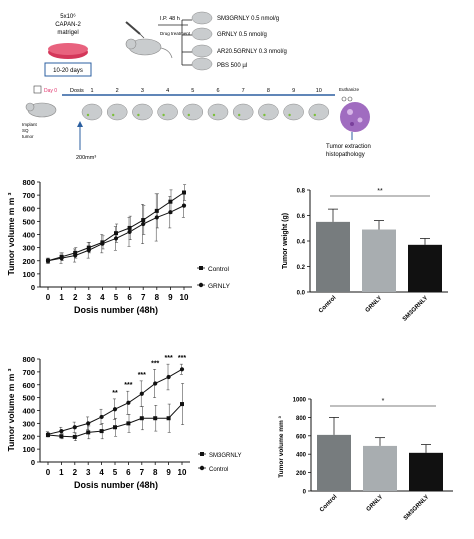 This screenshot has width=474, height=539. Describe the element at coordinates (30, 124) in the screenshot. I see `implant-label-1: Implant` at that location.